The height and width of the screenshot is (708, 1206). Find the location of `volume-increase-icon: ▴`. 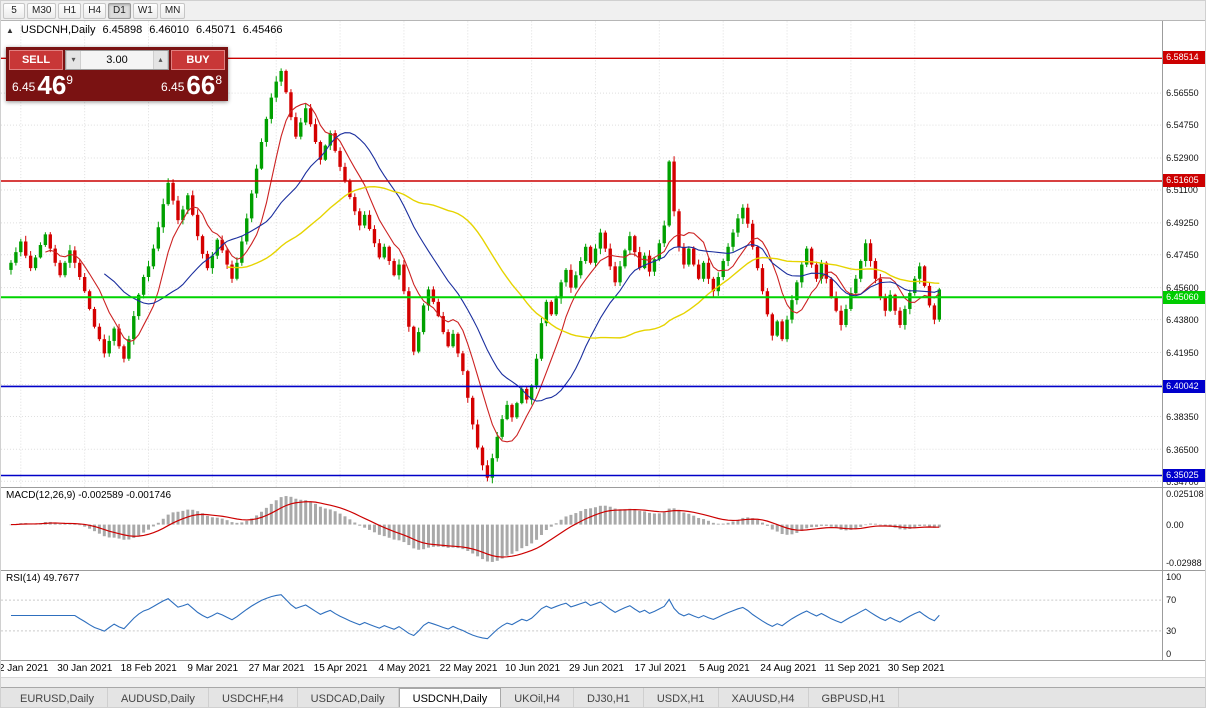

volume-increase-icon: ▴ is located at coordinates (160, 60).